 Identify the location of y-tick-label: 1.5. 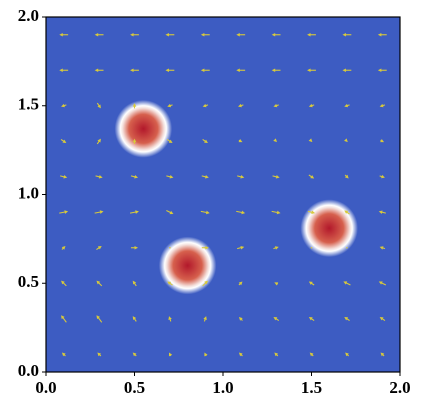
(28, 104).